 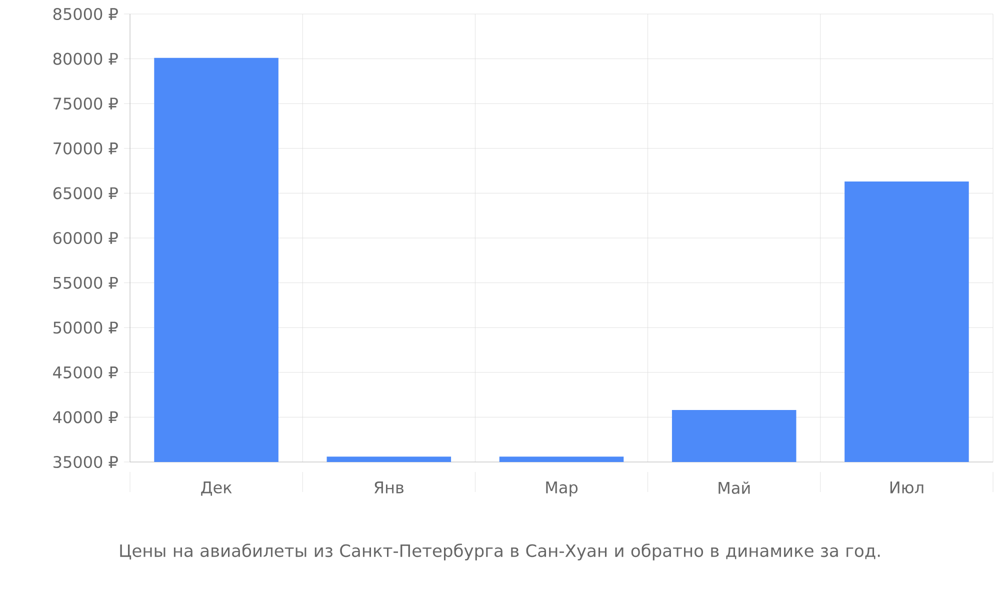 What do you see at coordinates (907, 488) in the screenshot?
I see `x-tick-label: Июл` at bounding box center [907, 488].